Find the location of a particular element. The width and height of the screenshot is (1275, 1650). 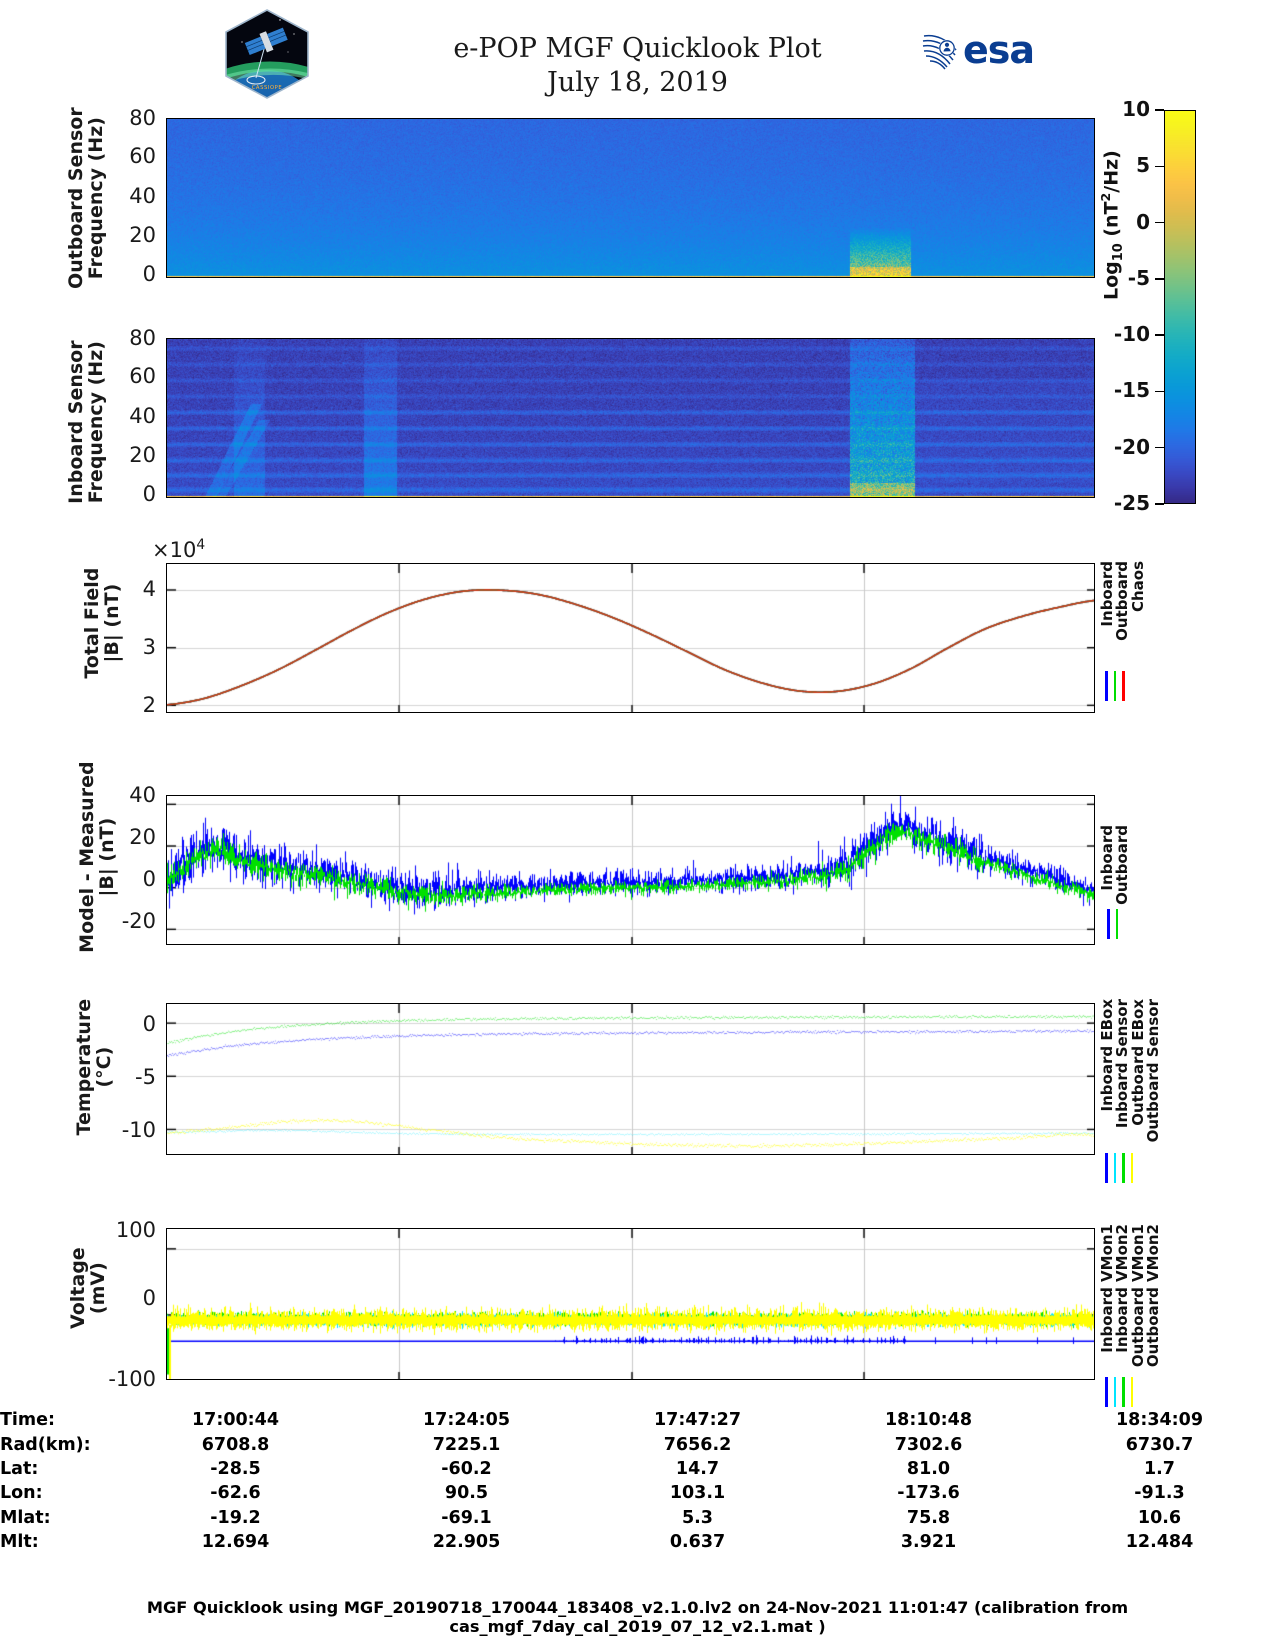

table-row-label: Mlat: is located at coordinates (25, 1517).